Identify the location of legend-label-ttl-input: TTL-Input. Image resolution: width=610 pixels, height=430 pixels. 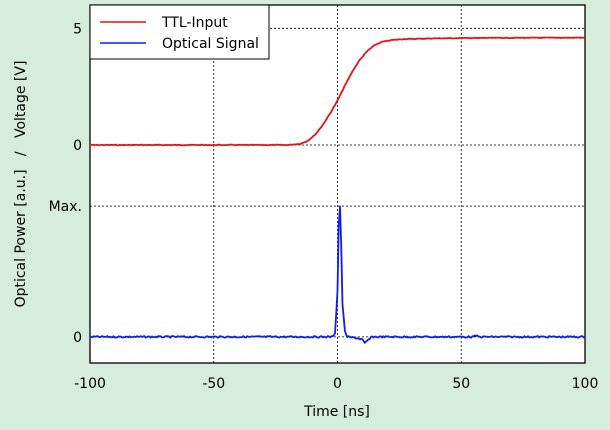
(194, 23).